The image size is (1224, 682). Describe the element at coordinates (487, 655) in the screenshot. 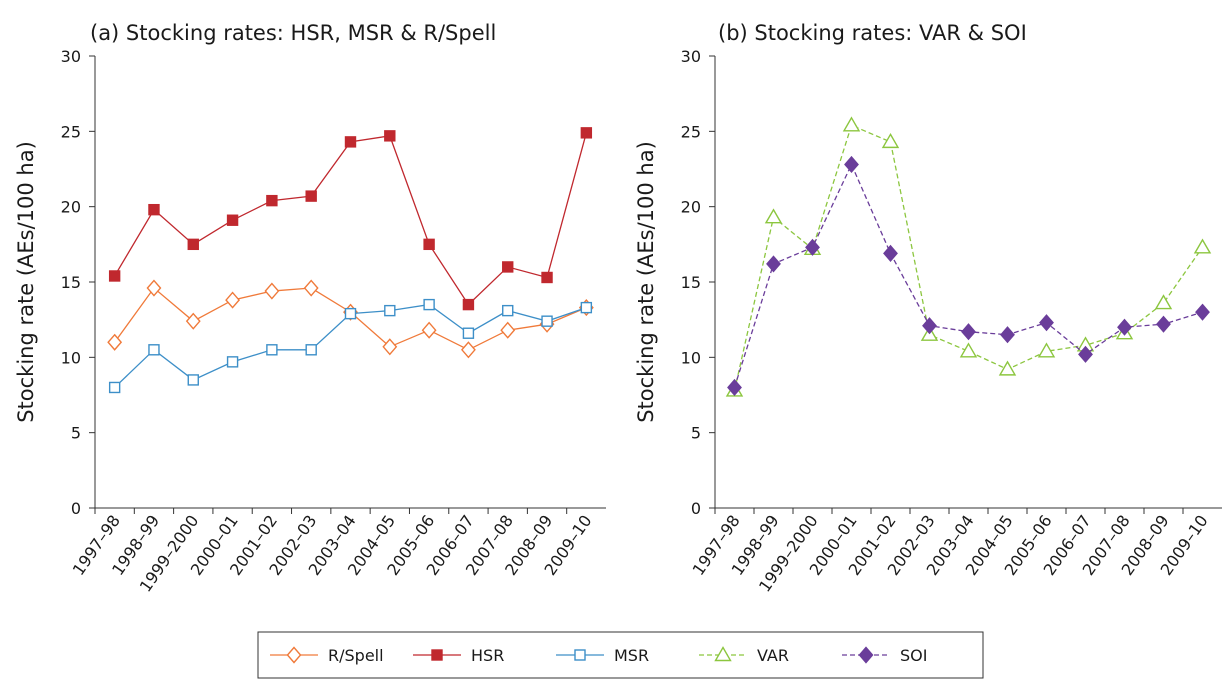

I see `legend-label: HSR` at that location.